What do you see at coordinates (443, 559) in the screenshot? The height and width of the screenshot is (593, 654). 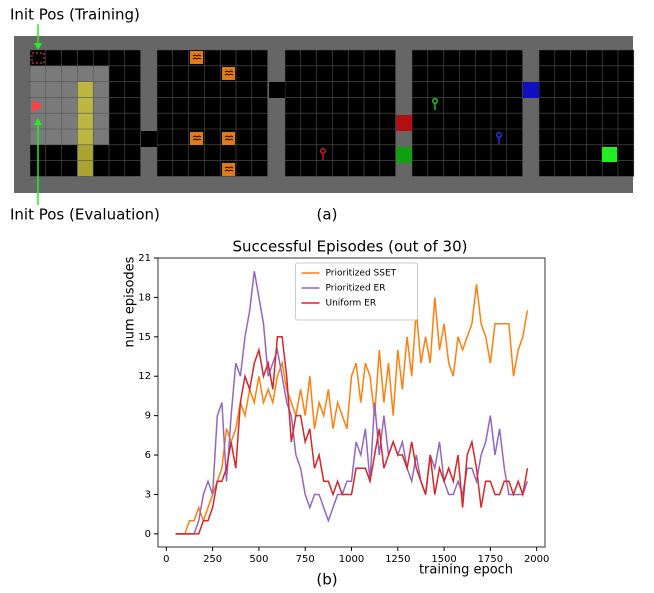 I see `x-tick-label: 1500` at bounding box center [443, 559].